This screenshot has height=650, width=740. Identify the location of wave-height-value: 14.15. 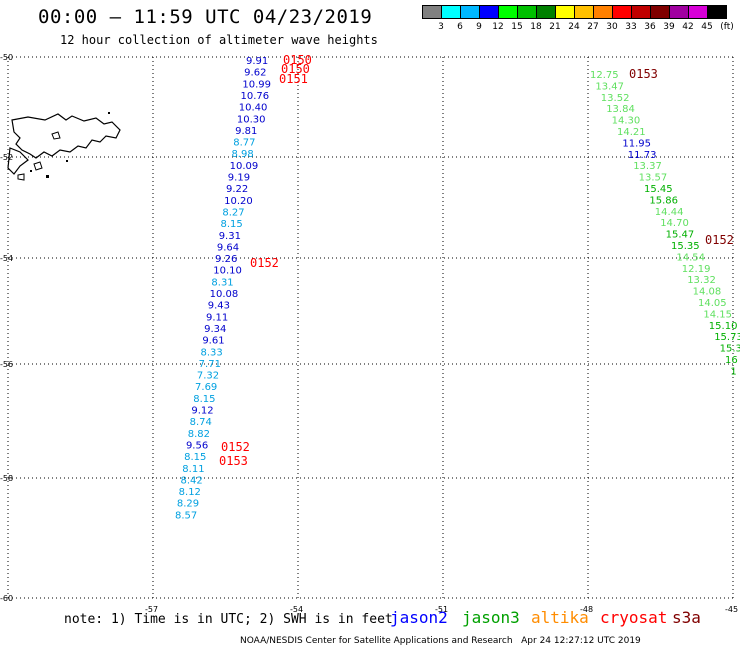
(717, 314).